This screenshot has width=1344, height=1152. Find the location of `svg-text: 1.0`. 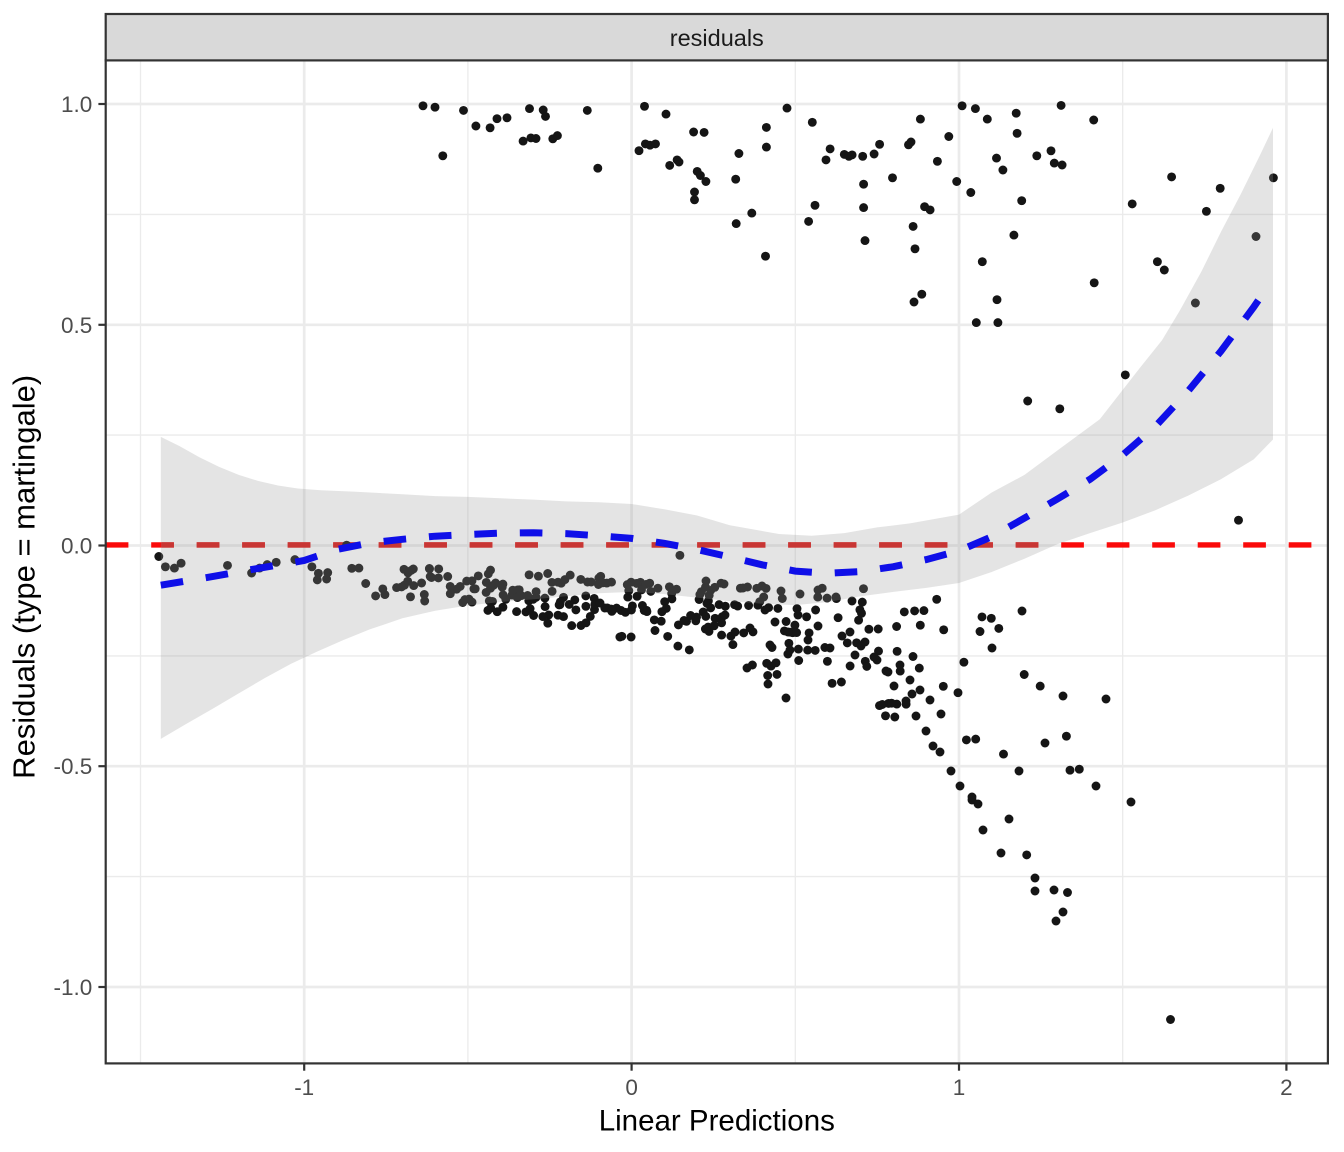

svg-text: 1.0 is located at coordinates (76, 104).